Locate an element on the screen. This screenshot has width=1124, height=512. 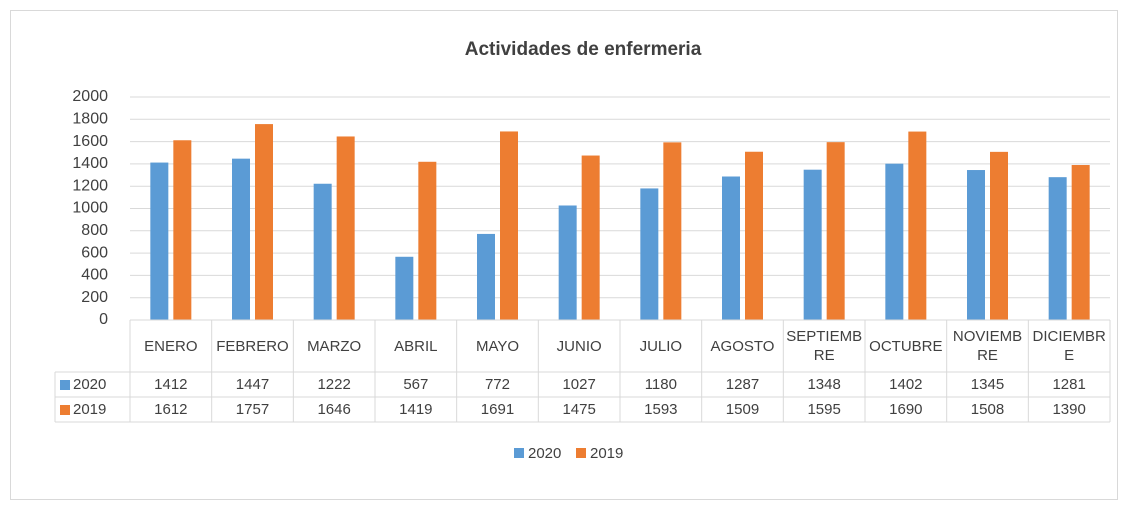
y-tick-label: 1800 is located at coordinates (90, 119).